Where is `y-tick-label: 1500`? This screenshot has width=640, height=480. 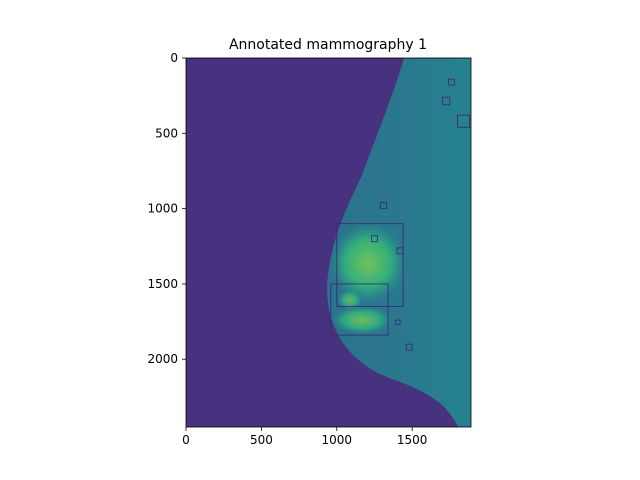 y-tick-label: 1500 is located at coordinates (162, 284).